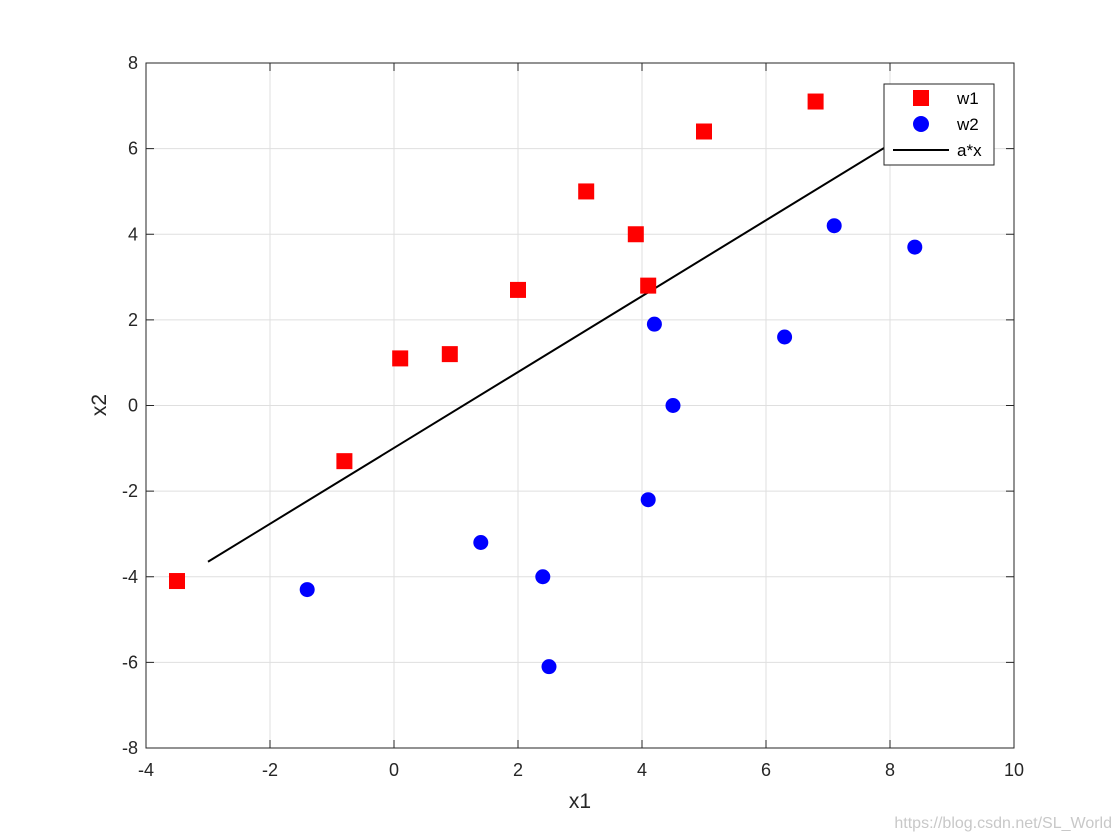  I want to click on x-tick-label: -4, so click(146, 770).